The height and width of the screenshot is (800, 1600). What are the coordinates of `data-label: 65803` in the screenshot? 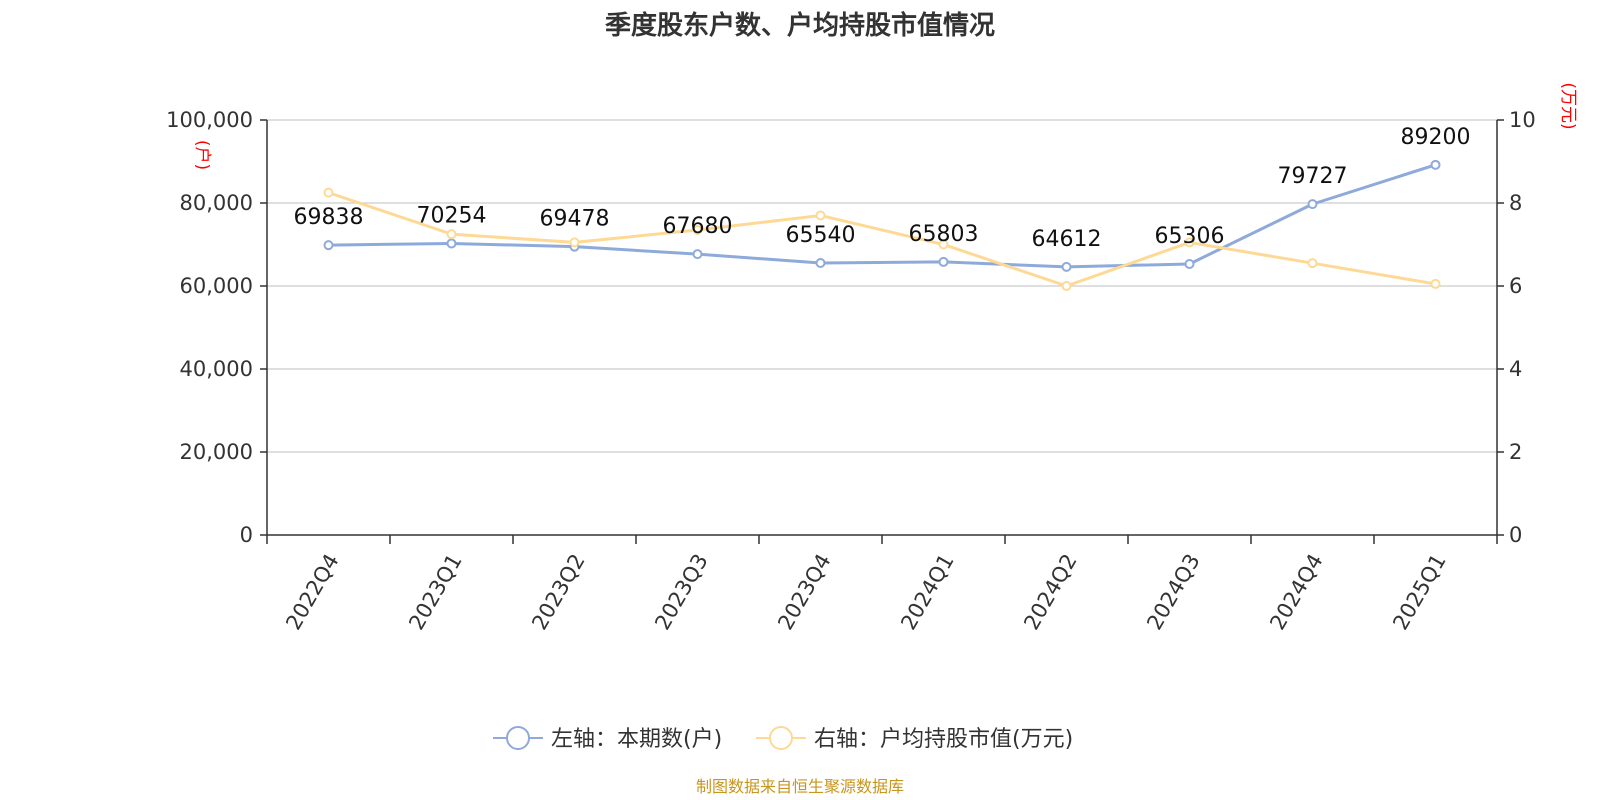 It's located at (944, 234).